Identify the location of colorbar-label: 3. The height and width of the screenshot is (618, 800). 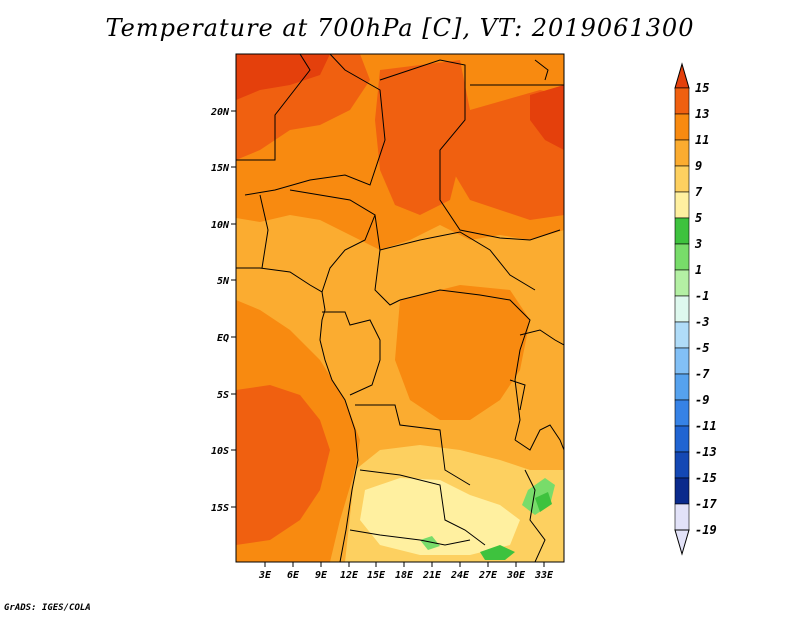
(698, 244).